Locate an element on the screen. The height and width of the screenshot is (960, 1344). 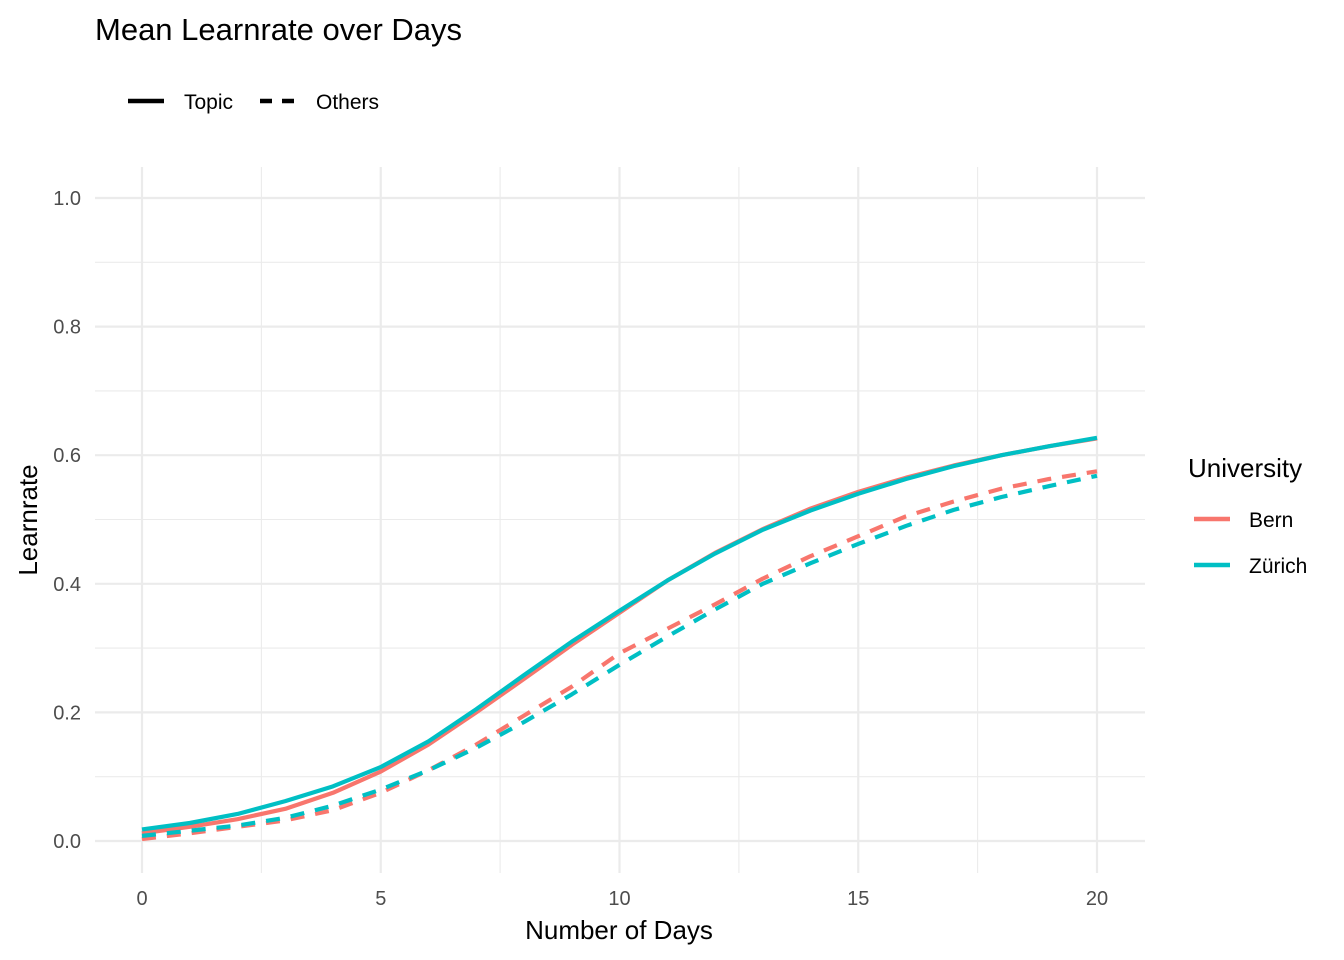
x-tick-label: 0 is located at coordinates (141, 899).